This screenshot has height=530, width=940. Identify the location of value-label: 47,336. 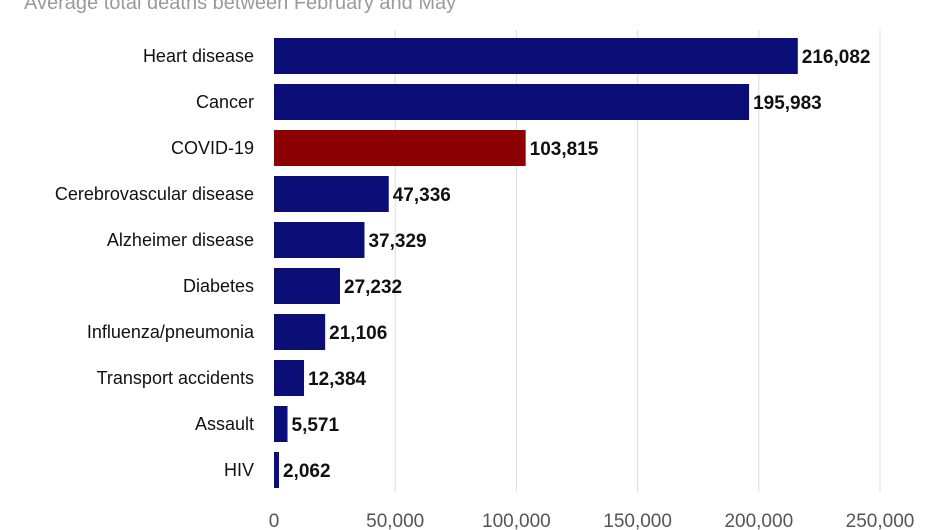
(422, 195).